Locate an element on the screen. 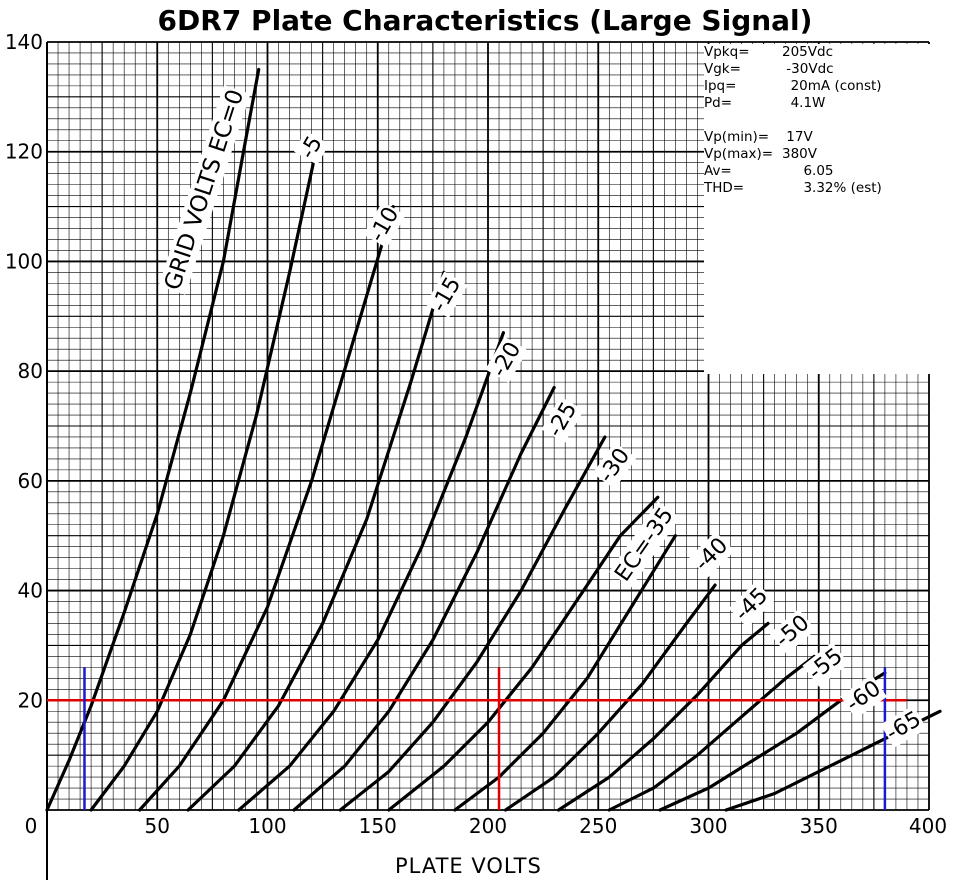  x-tick-label: 100 is located at coordinates (267, 826).